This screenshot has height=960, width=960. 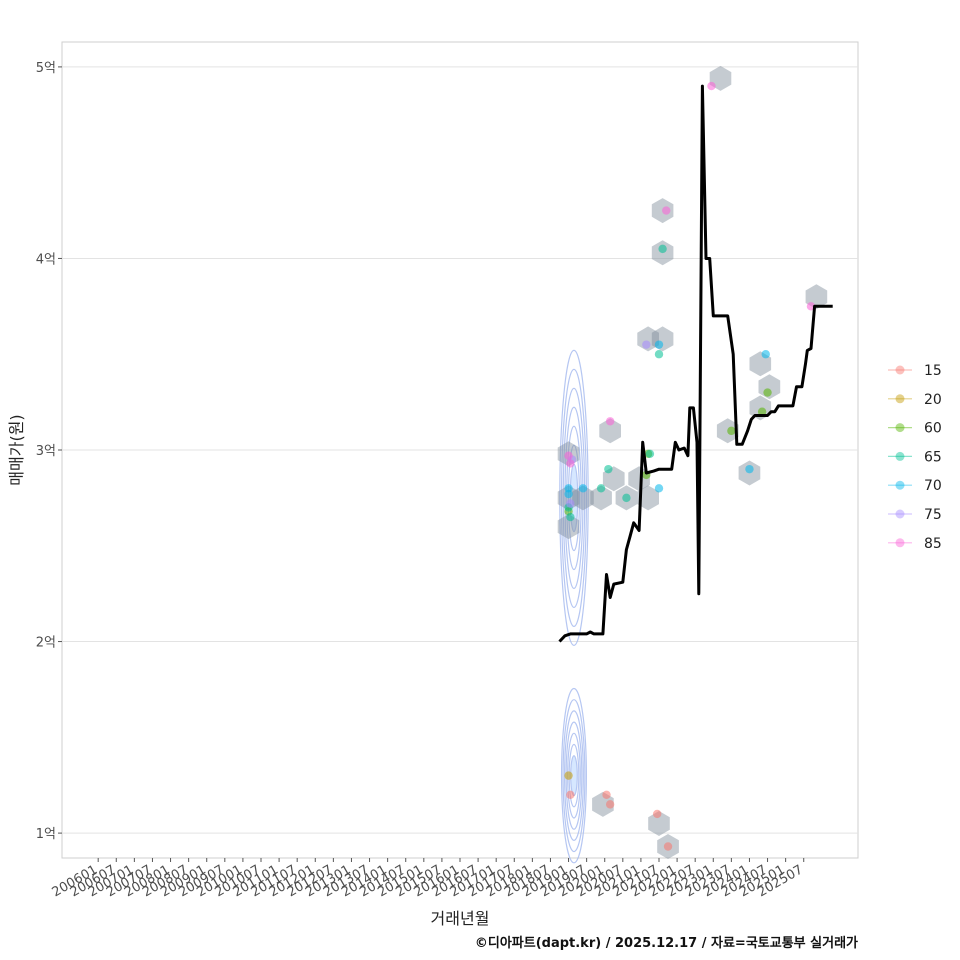 What do you see at coordinates (933, 400) in the screenshot?
I see `legend-label-20: 20` at bounding box center [933, 400].